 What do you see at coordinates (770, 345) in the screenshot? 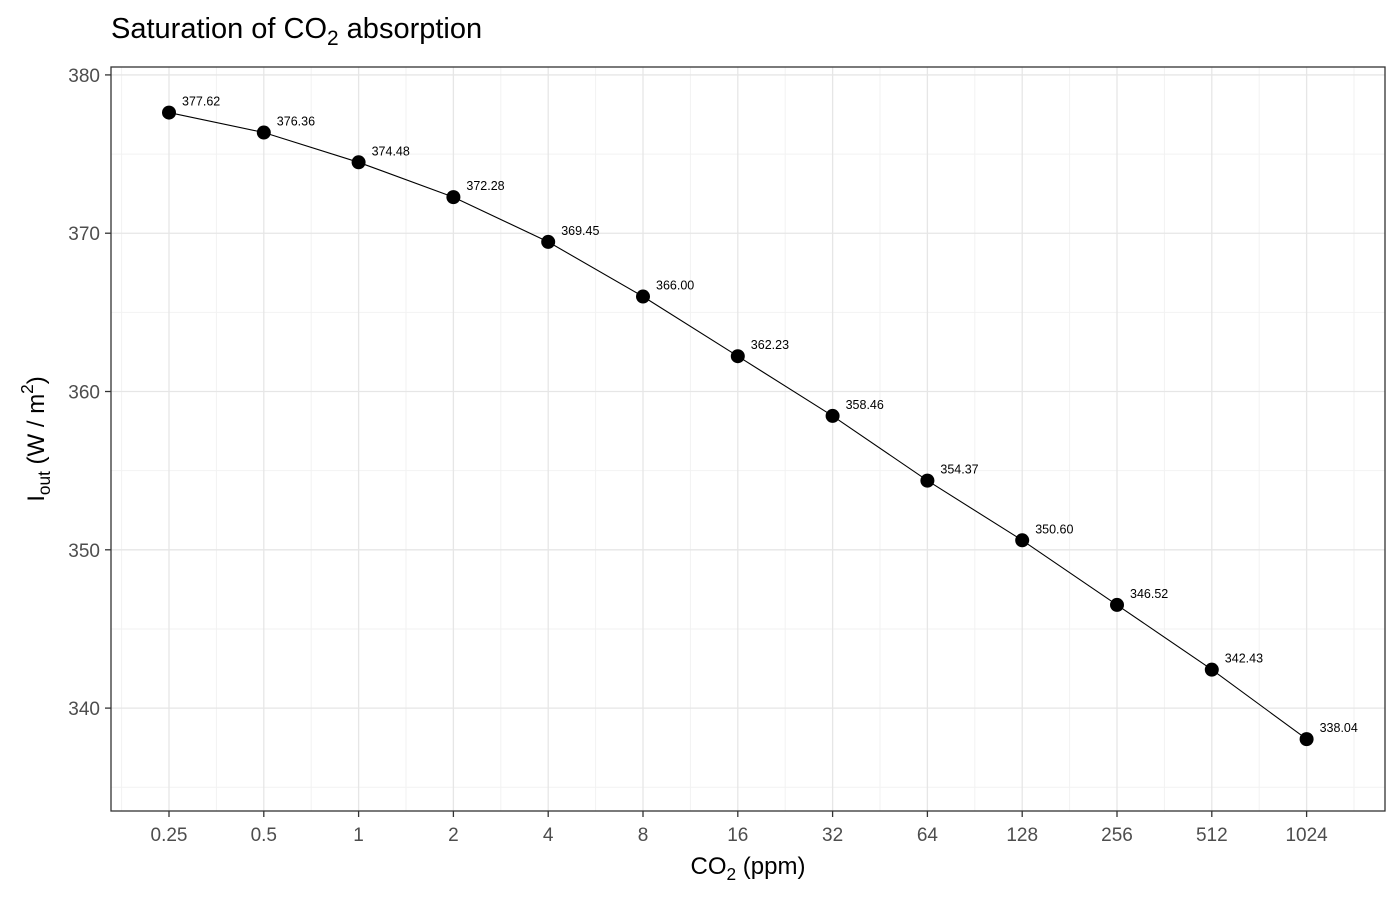
I see `data-label: 362.23` at bounding box center [770, 345].